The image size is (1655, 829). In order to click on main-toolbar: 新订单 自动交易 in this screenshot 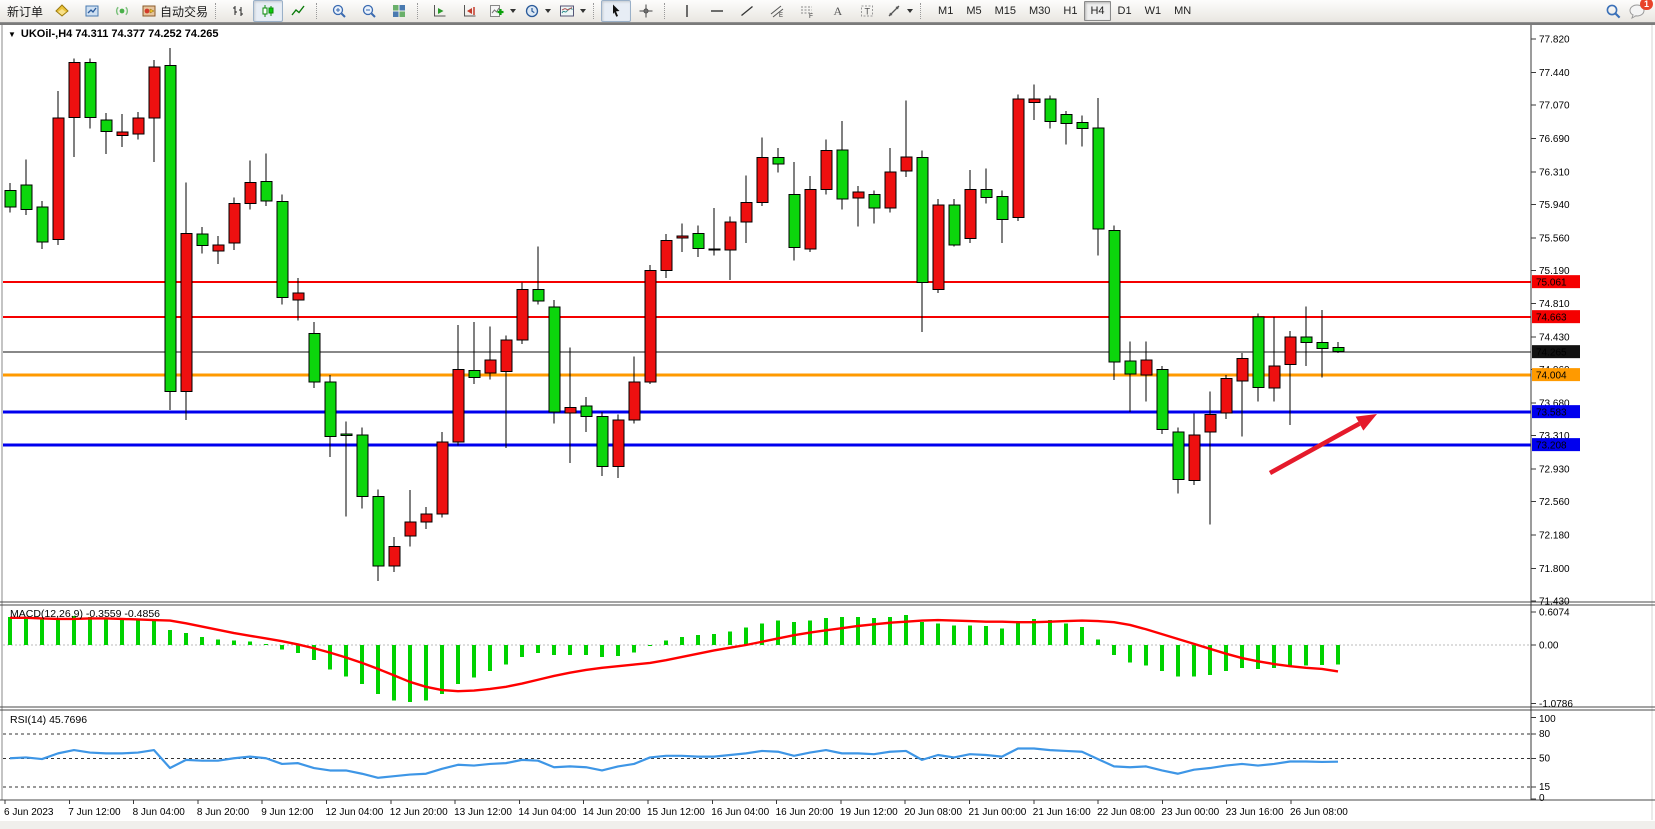, I will do `click(827, 12)`.